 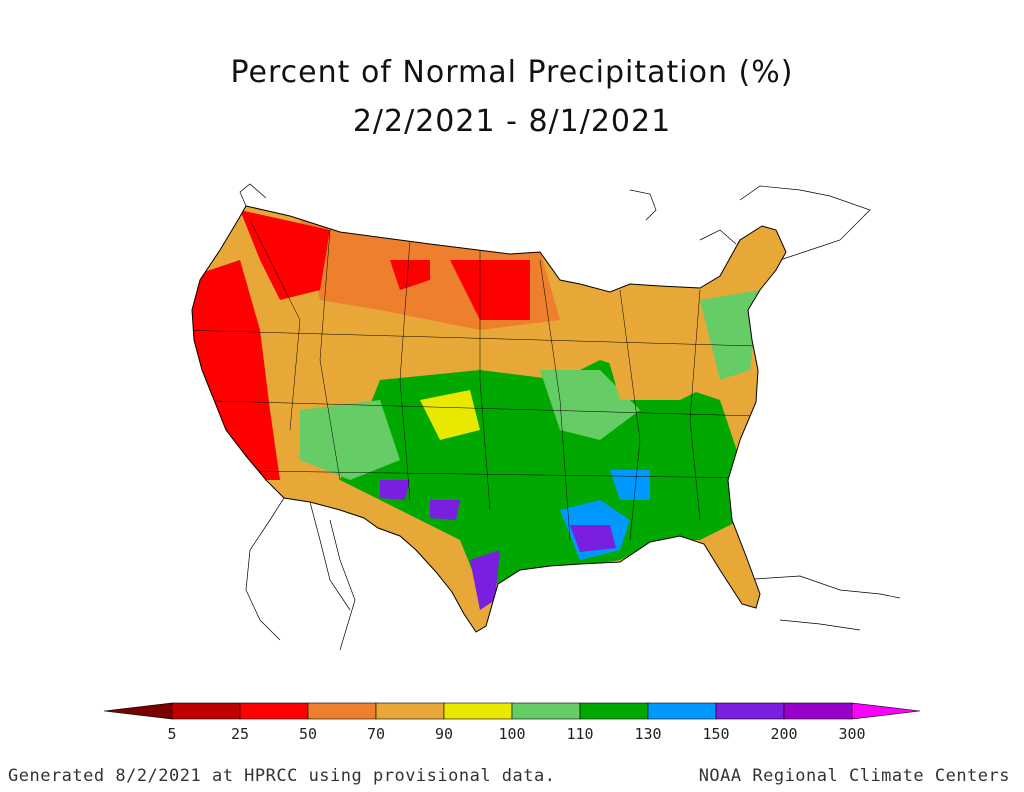 I want to click on legend-tick-label: 25, so click(x=240, y=734).